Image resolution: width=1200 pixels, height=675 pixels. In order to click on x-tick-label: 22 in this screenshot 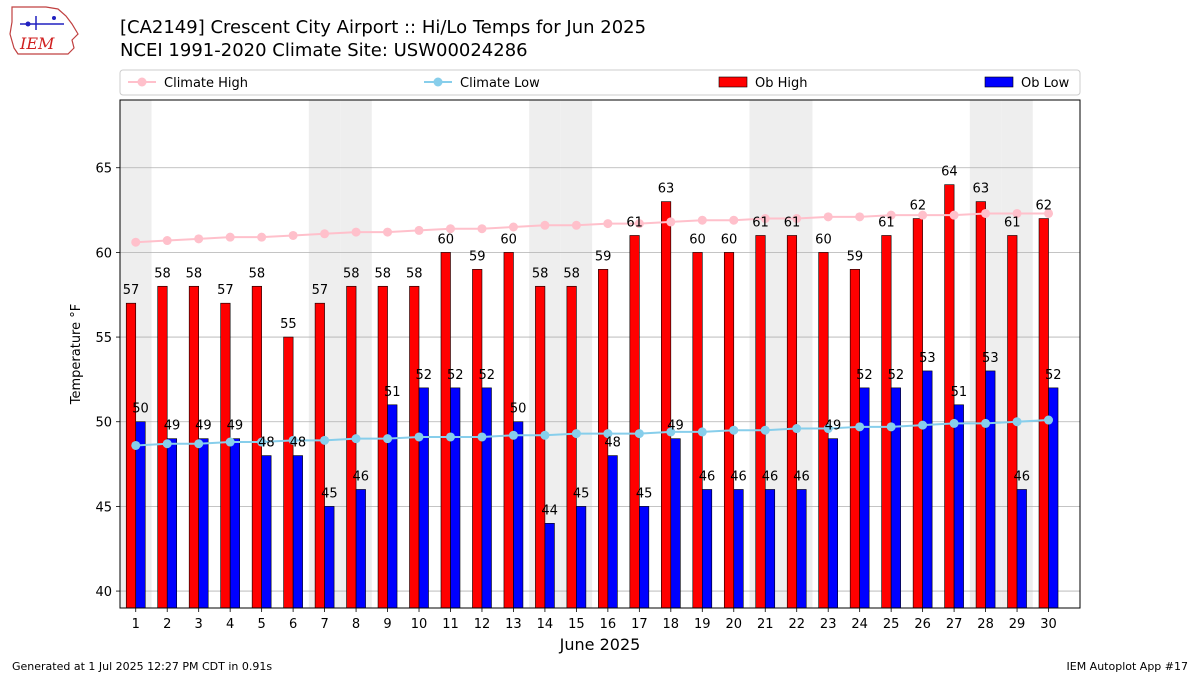, I will do `click(796, 624)`.